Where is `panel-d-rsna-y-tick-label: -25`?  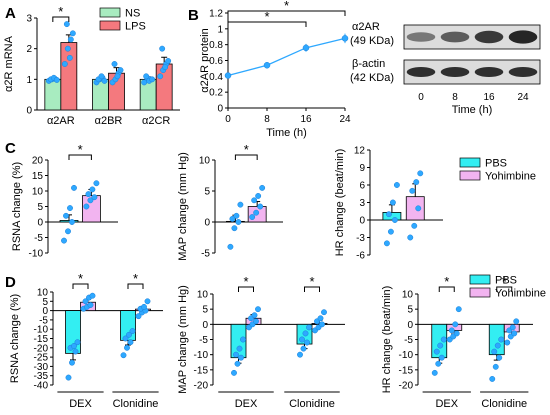 panel-d-rsna-y-tick-label: -25 is located at coordinates (41, 358).